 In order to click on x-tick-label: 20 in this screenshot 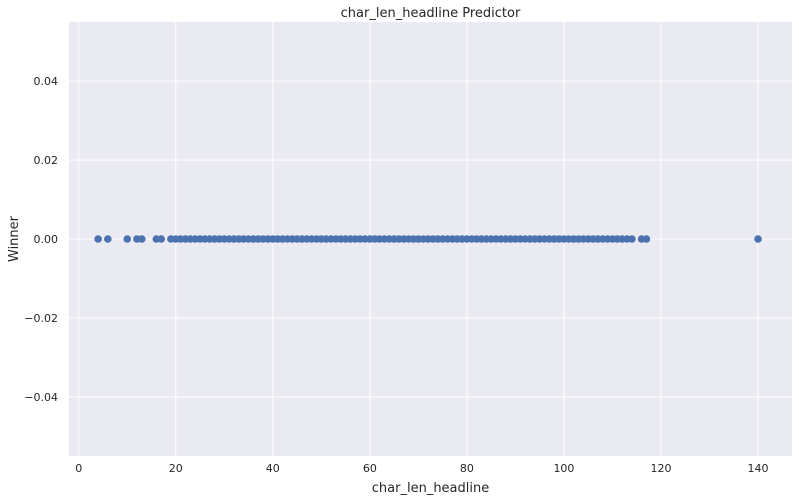, I will do `click(176, 468)`.